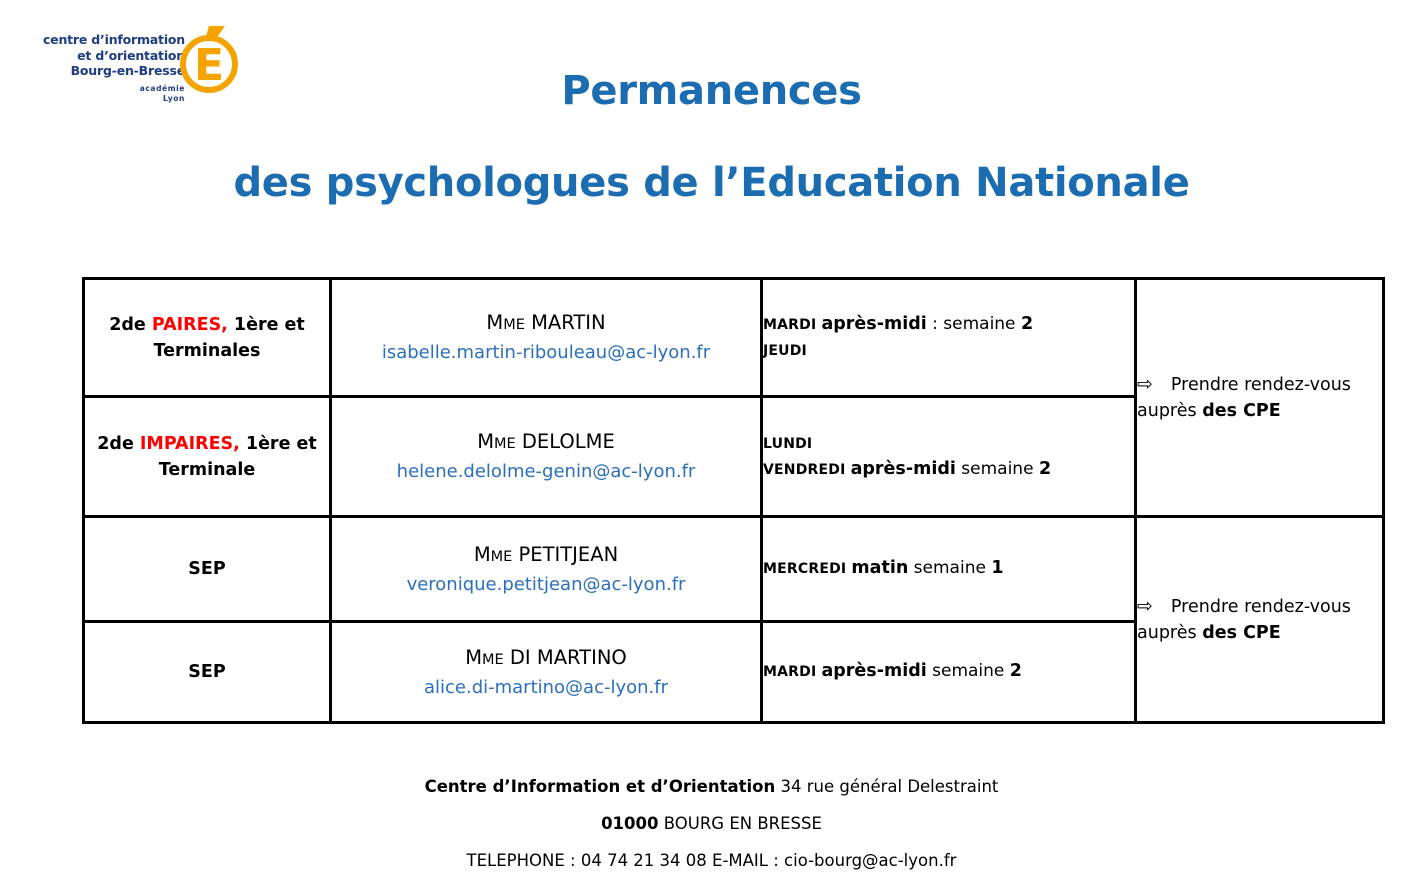 The width and height of the screenshot is (1423, 879). Describe the element at coordinates (565, 657) in the screenshot. I see `person-surname: DI MARTINO` at that location.